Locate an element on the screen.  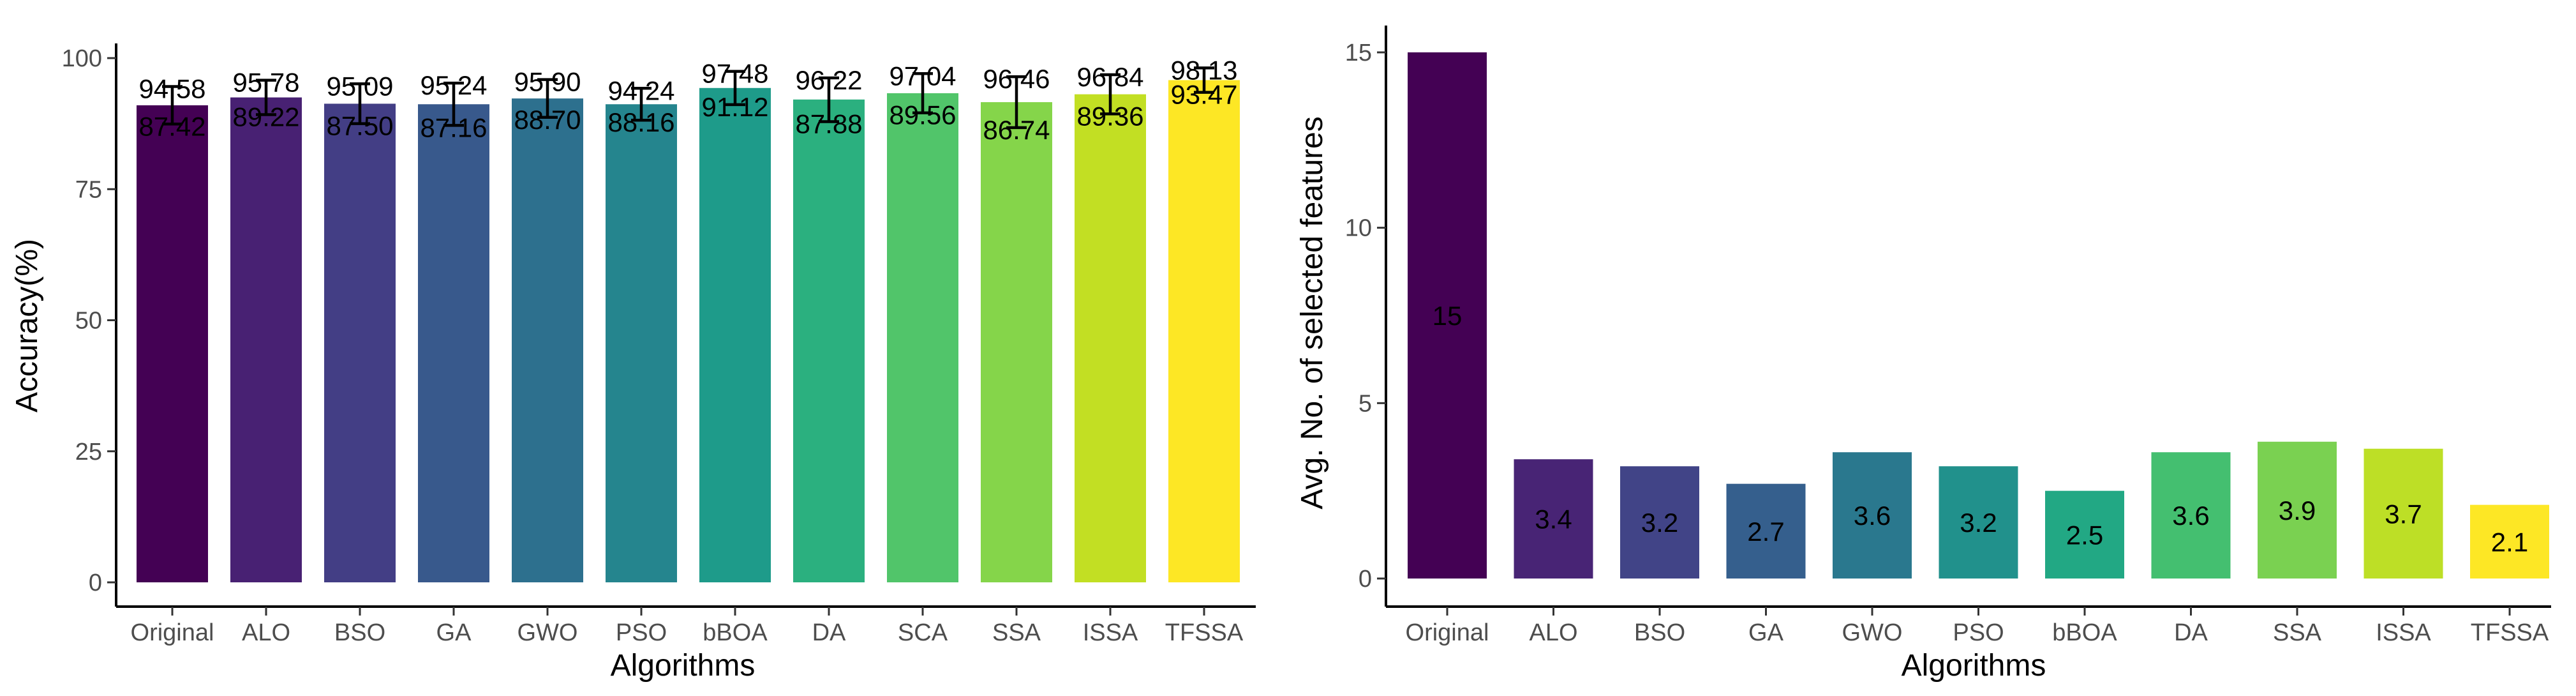
accuracy-lower-label: 86.74 is located at coordinates (1016, 130).